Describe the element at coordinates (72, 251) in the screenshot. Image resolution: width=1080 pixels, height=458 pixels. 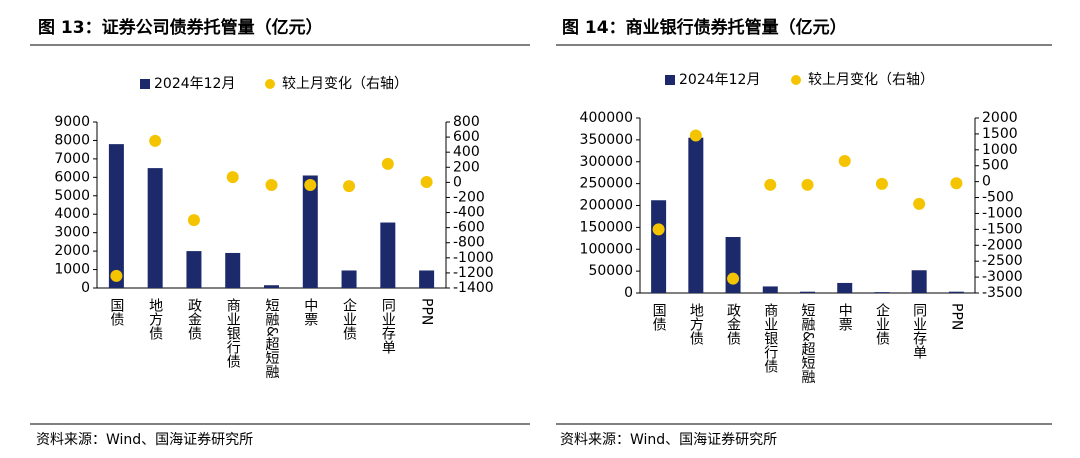
I see `y-tick-label: 2000` at that location.